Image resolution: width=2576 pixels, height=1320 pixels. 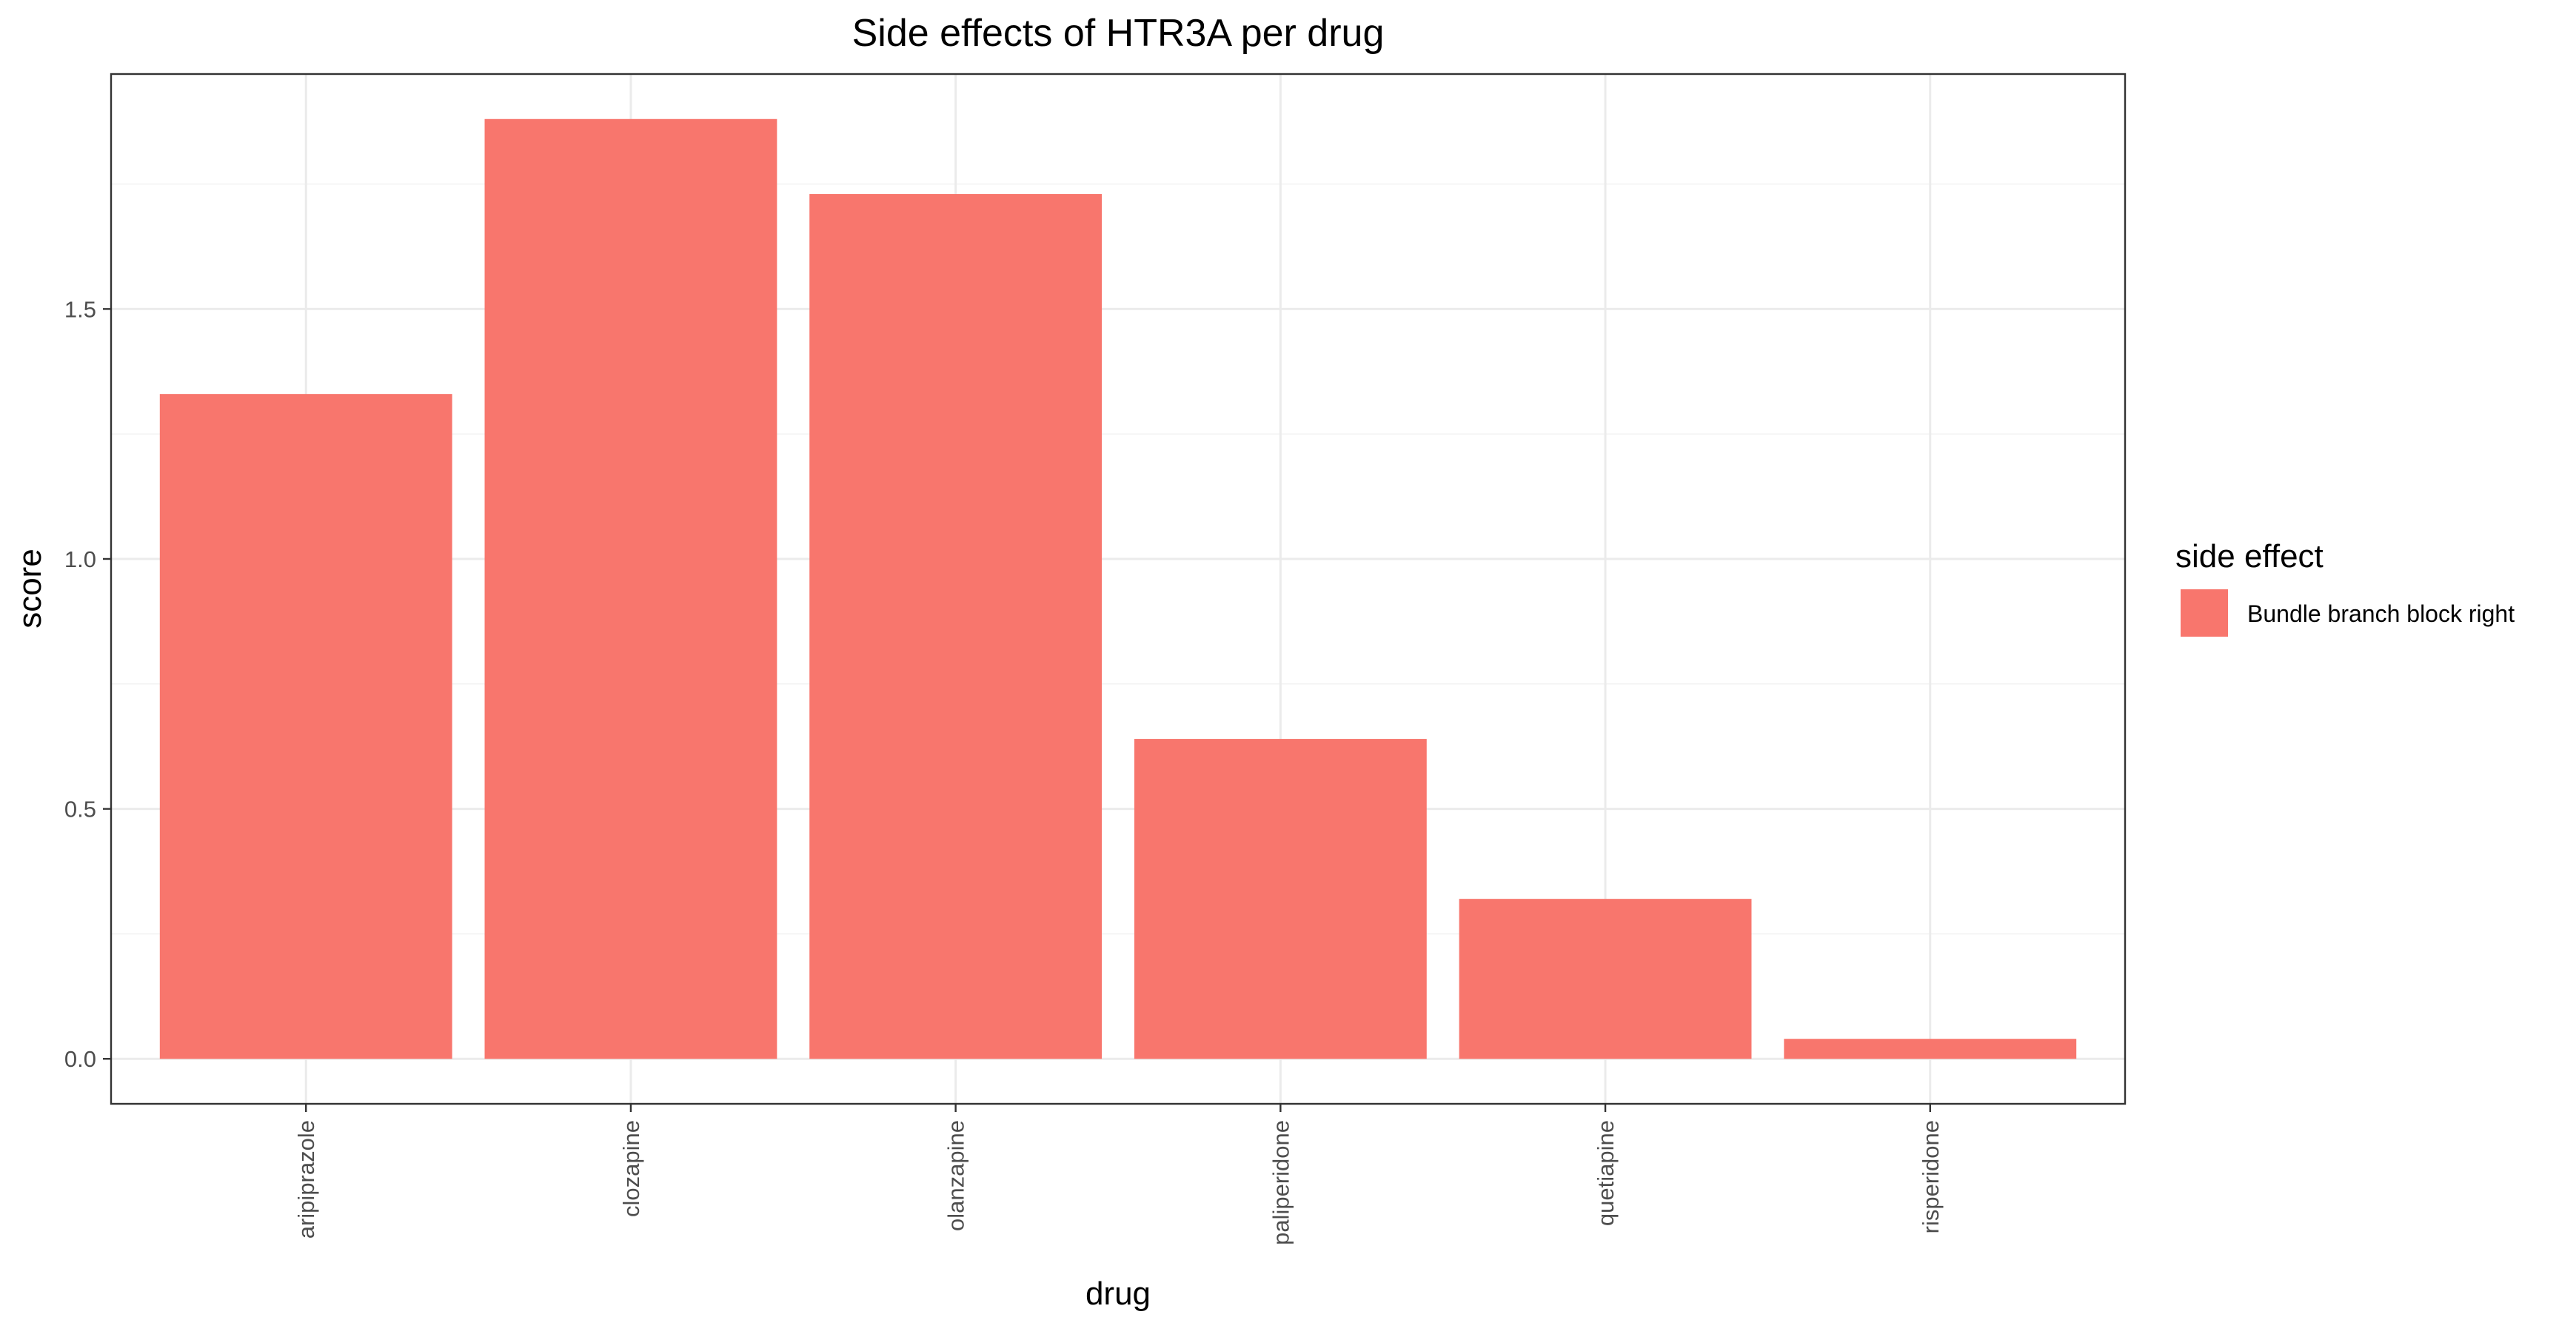 I want to click on bar-clozapine, so click(x=630, y=588).